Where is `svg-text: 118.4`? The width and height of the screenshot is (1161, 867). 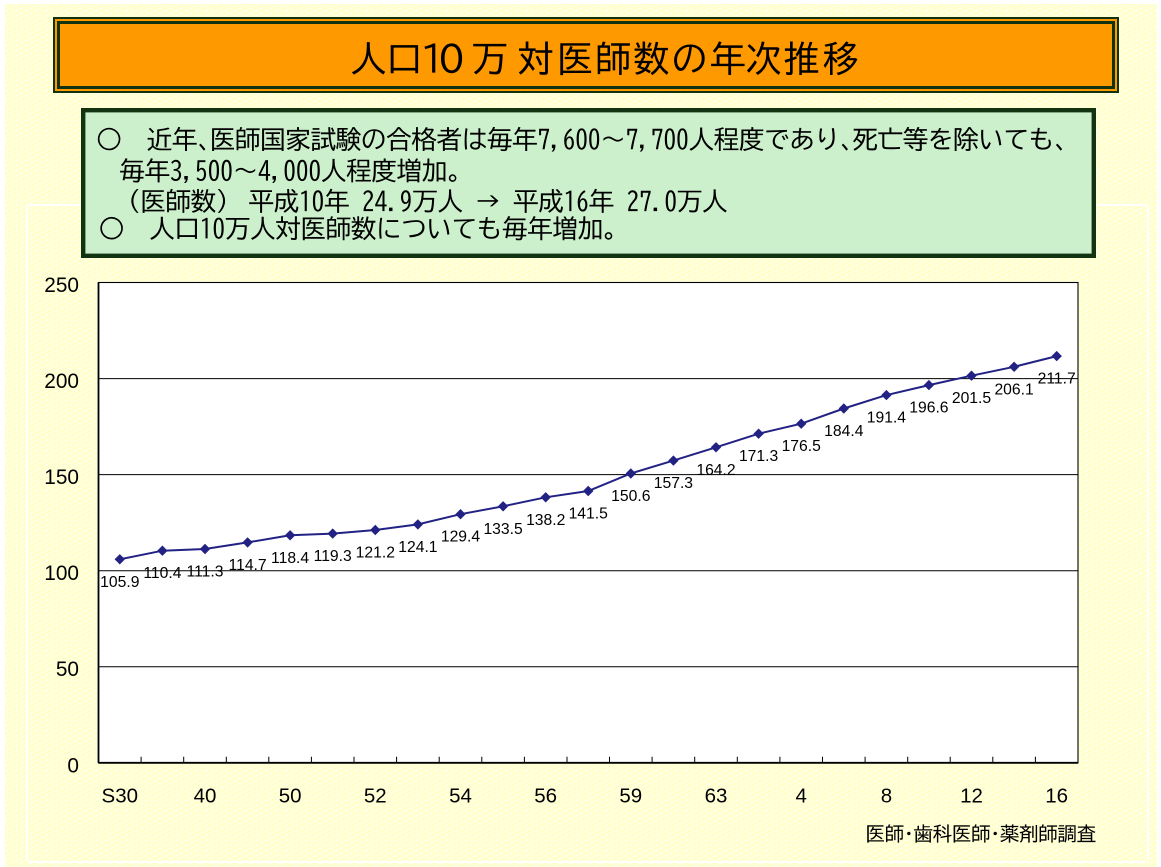
svg-text: 118.4 is located at coordinates (290, 558).